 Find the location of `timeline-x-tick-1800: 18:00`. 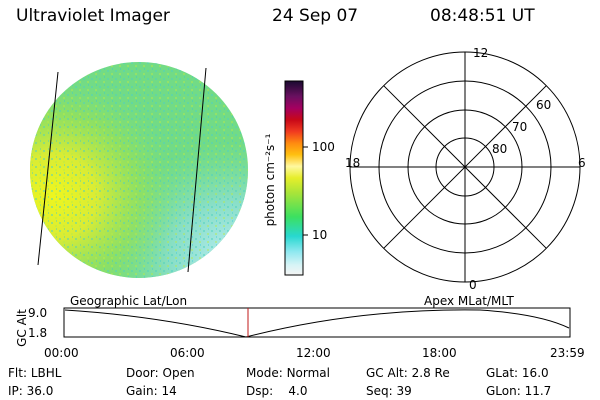

timeline-x-tick-1800: 18:00 is located at coordinates (439, 353).